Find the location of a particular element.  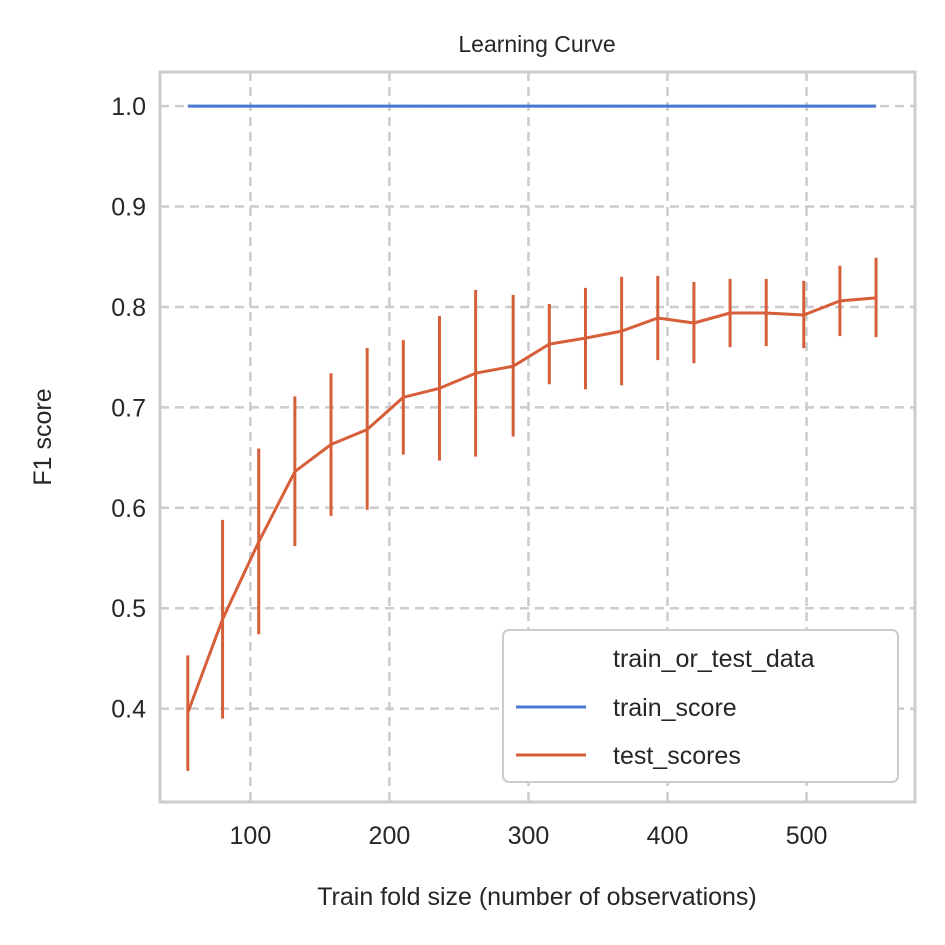

y-tick-label: 0.9 is located at coordinates (128, 208).